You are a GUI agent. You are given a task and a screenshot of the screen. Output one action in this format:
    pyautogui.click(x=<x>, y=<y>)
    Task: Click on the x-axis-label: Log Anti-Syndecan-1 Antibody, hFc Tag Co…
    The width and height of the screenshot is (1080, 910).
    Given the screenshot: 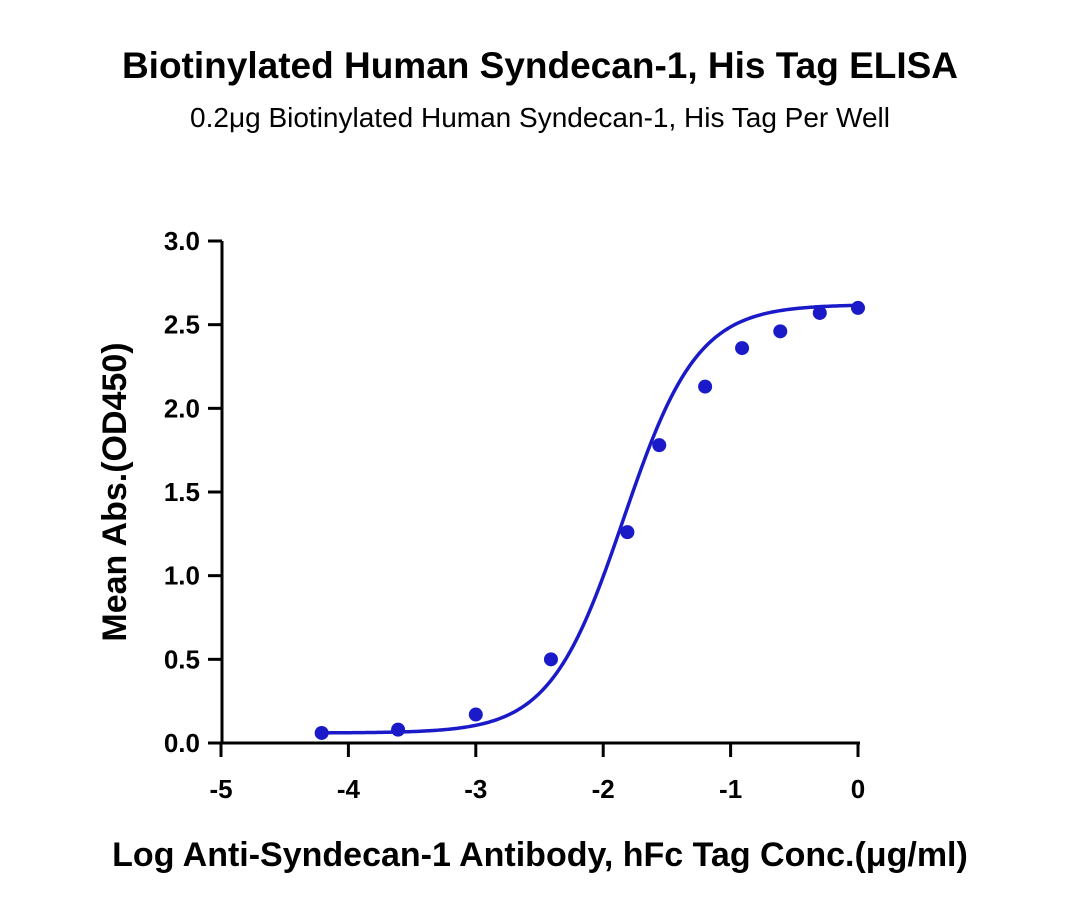 What is the action you would take?
    pyautogui.click(x=540, y=855)
    